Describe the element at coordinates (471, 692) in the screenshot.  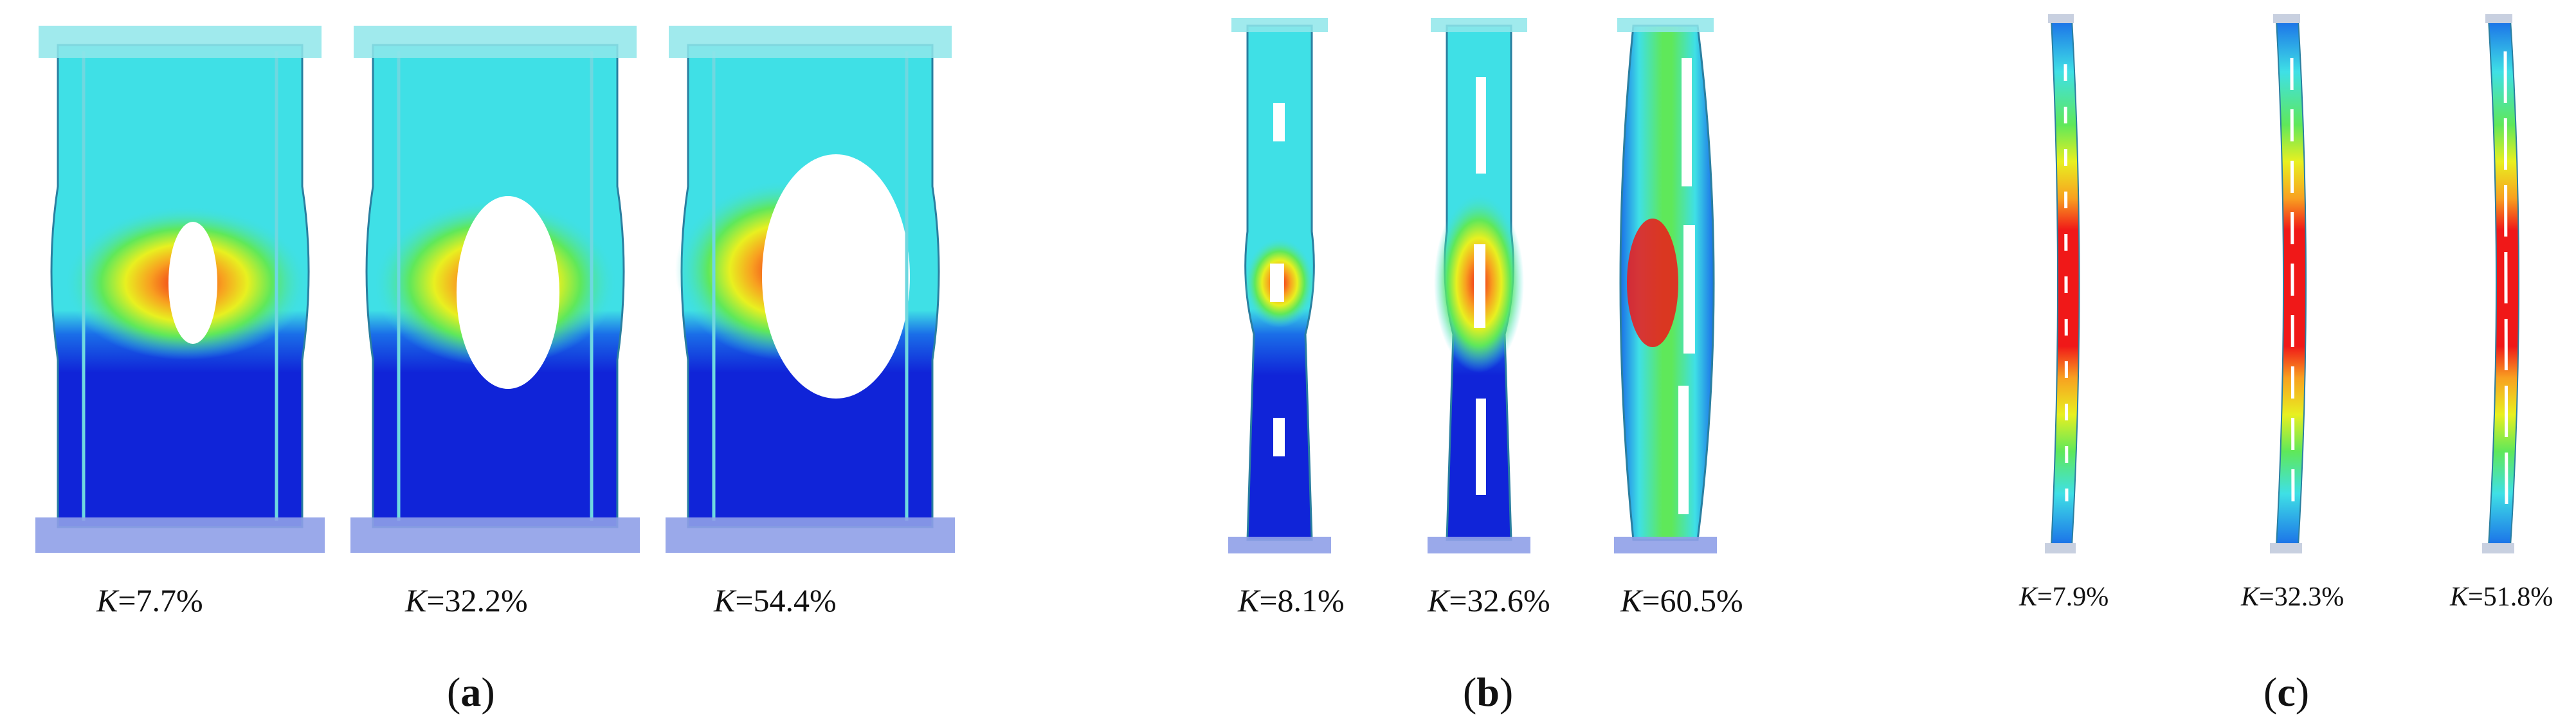
I see `panel-label-a: (a)` at that location.